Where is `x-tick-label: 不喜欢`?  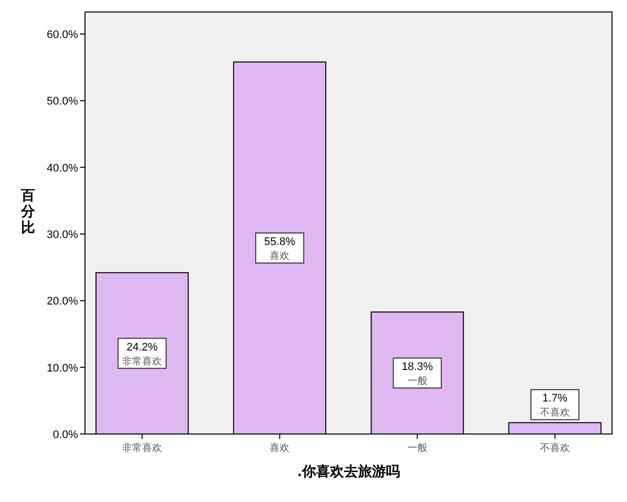 x-tick-label: 不喜欢 is located at coordinates (555, 448).